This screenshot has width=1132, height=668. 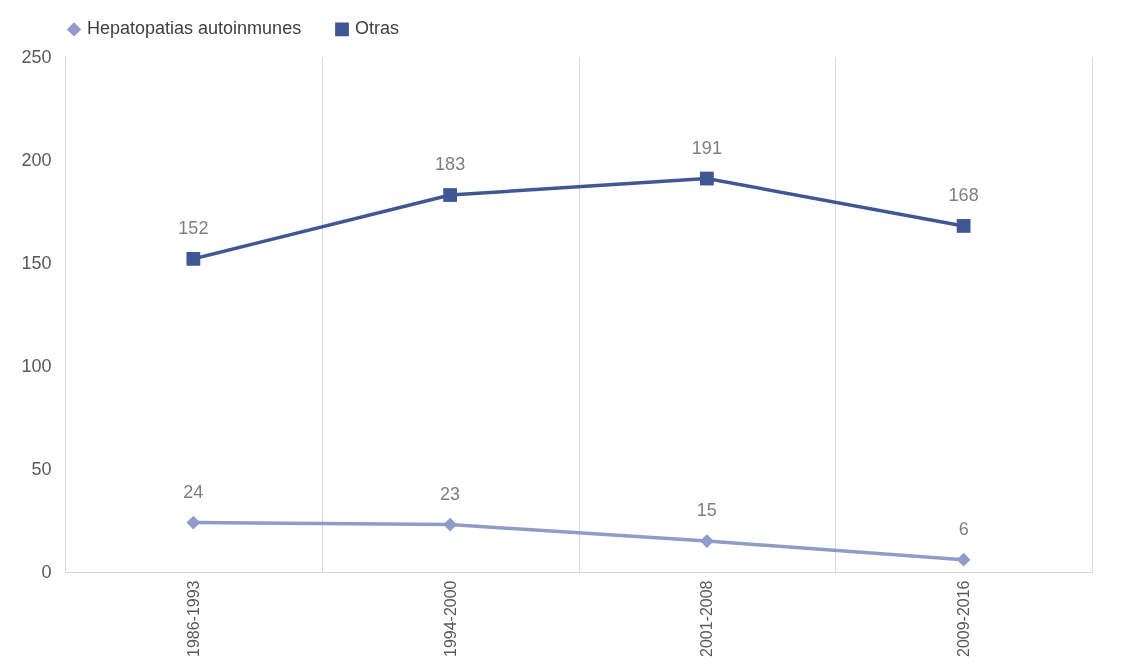 What do you see at coordinates (963, 194) in the screenshot?
I see `data-label: 168` at bounding box center [963, 194].